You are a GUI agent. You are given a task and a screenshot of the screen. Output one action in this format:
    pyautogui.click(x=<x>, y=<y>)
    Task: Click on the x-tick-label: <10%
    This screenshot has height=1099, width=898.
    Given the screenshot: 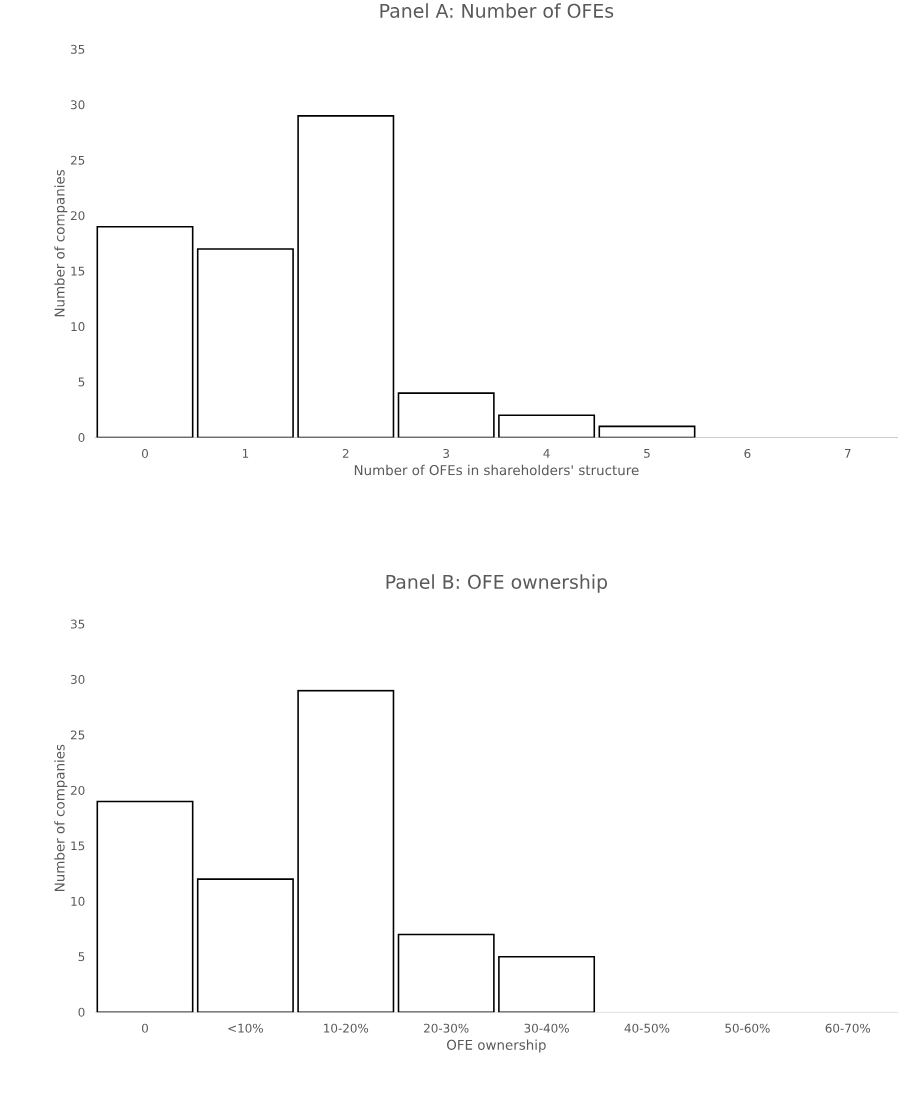 What is the action you would take?
    pyautogui.click(x=245, y=1028)
    